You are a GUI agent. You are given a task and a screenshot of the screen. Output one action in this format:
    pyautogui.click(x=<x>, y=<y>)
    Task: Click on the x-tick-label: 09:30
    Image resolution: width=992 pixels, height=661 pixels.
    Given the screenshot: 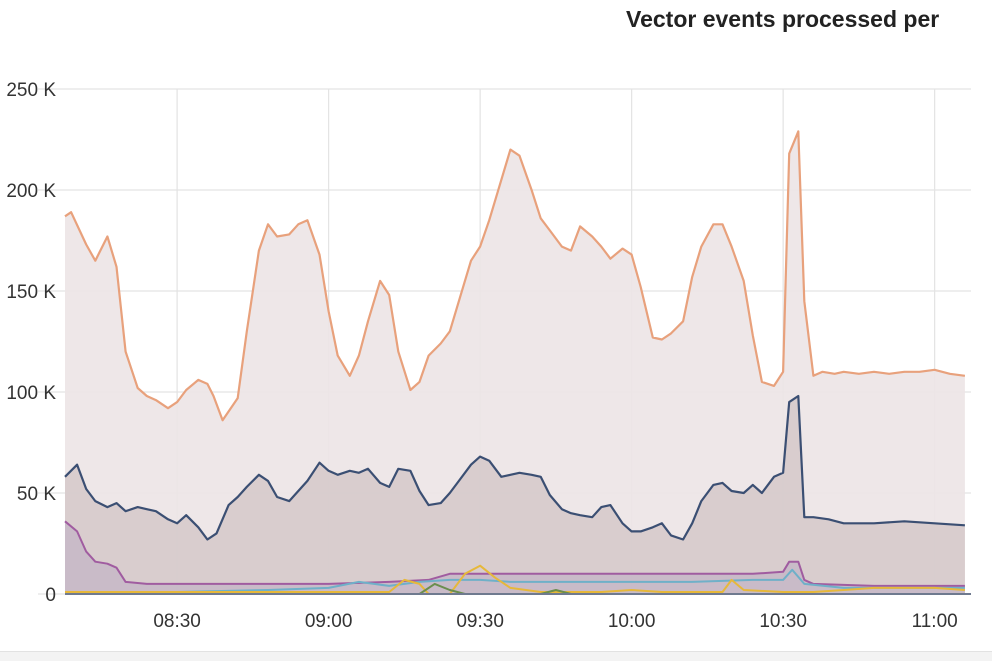 What is the action you would take?
    pyautogui.click(x=480, y=621)
    